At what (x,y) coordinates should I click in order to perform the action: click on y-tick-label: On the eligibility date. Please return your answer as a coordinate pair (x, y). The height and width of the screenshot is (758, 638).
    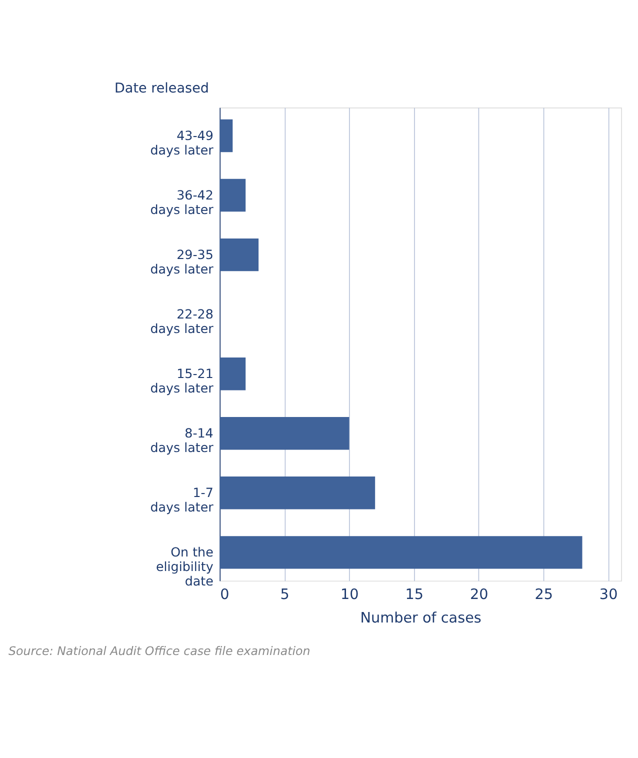
    Looking at the image, I should click on (185, 566).